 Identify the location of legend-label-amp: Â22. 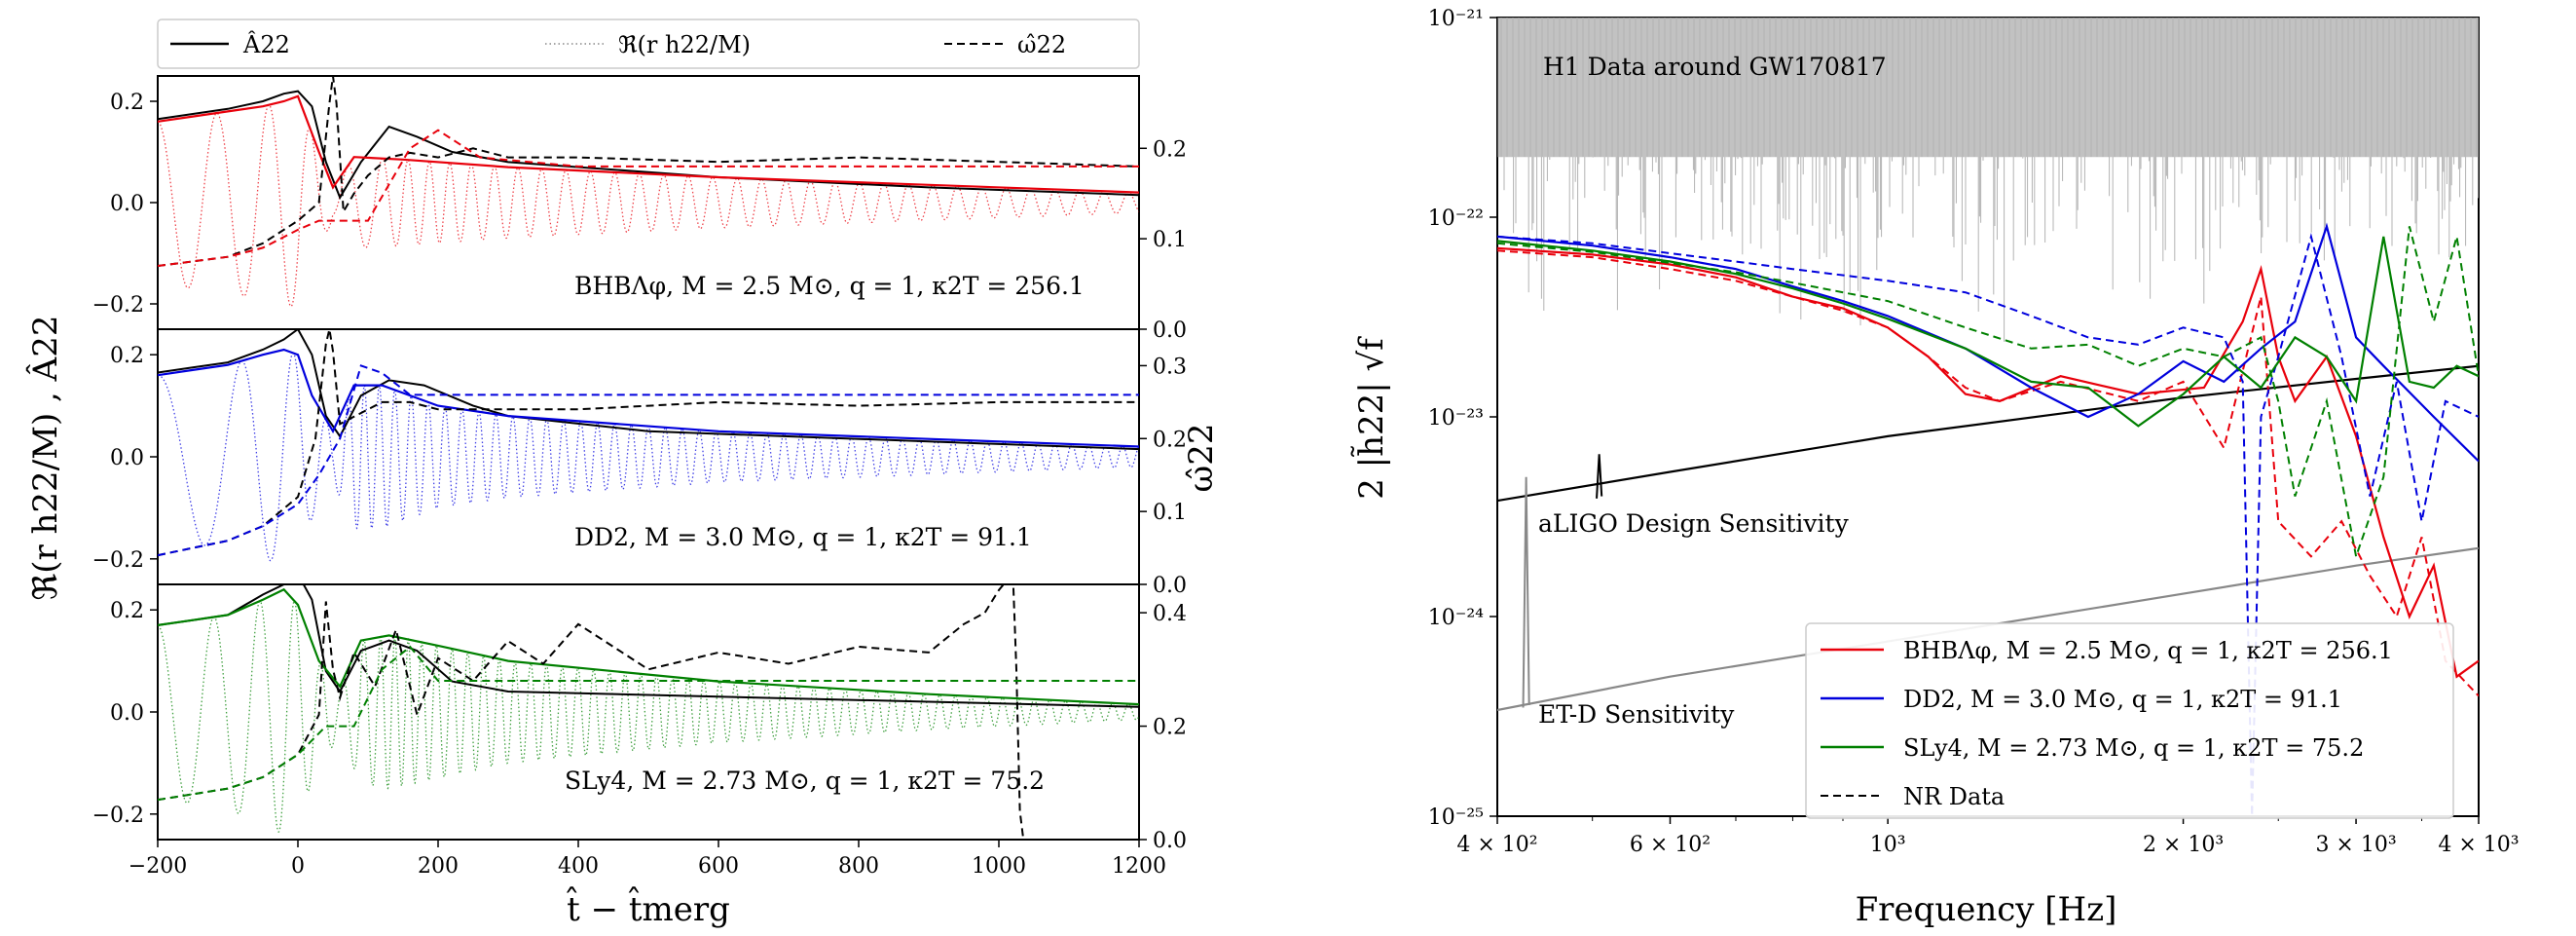
(266, 44).